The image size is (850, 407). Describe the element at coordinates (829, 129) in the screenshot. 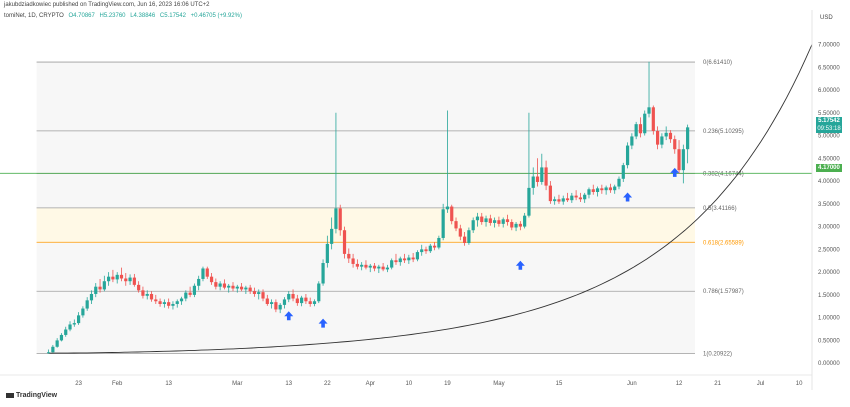

I see `countdown-label: 09:53:18` at that location.